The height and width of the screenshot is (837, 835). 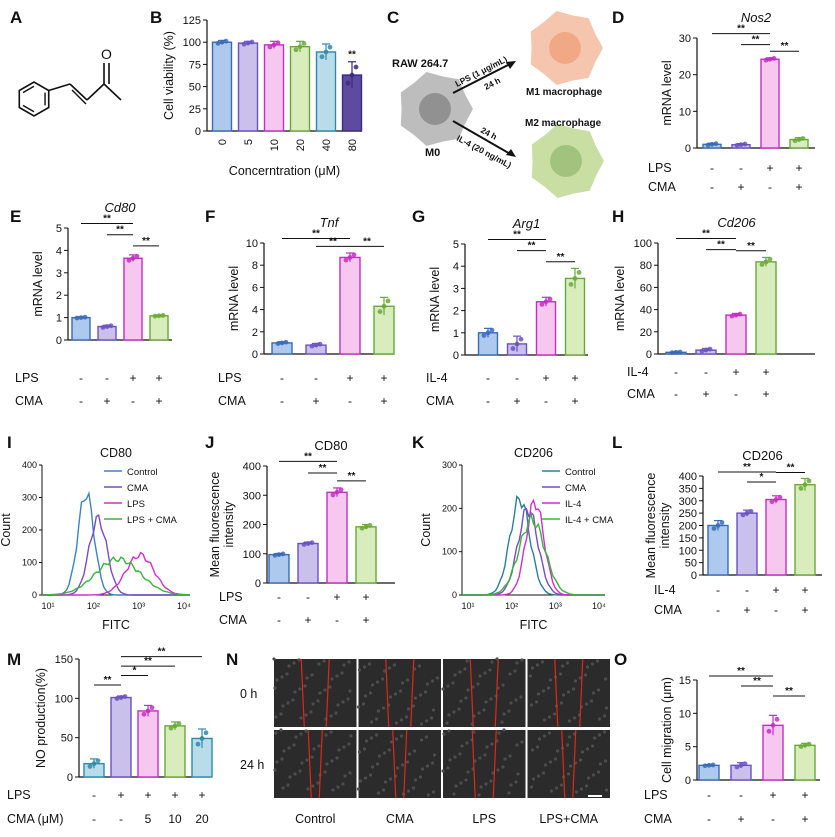 I want to click on y-tick-label-G: 0, so click(x=456, y=356).